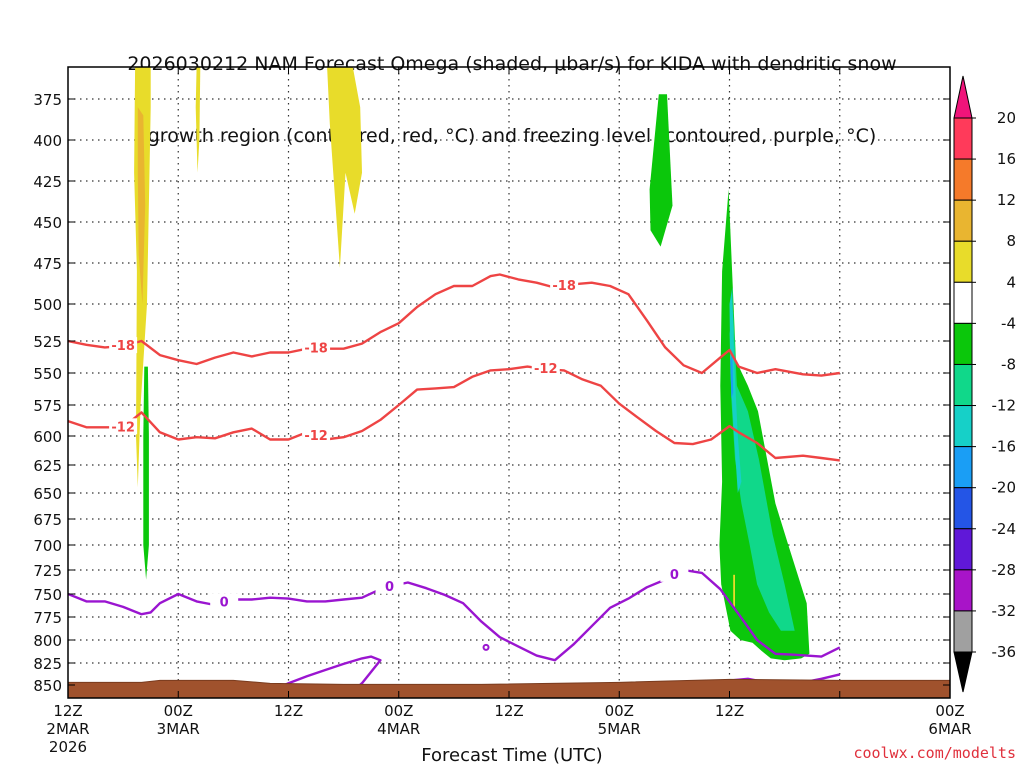 Image resolution: width=1024 pixels, height=768 pixels. I want to click on y-tick-label: 700, so click(47, 546).